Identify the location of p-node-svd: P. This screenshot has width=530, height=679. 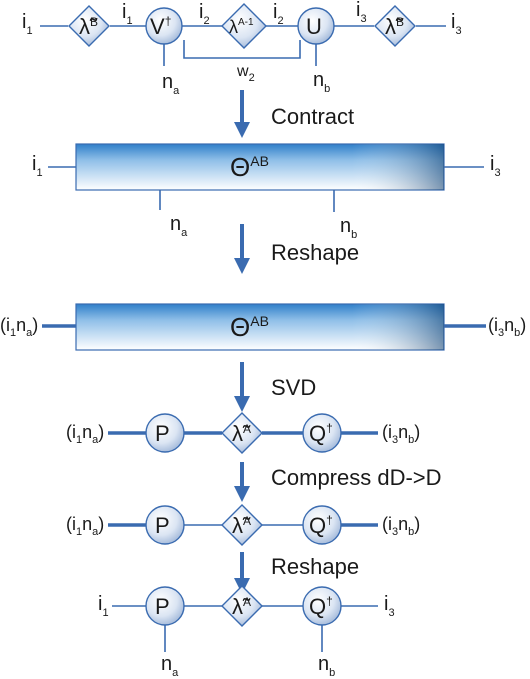
(165, 433).